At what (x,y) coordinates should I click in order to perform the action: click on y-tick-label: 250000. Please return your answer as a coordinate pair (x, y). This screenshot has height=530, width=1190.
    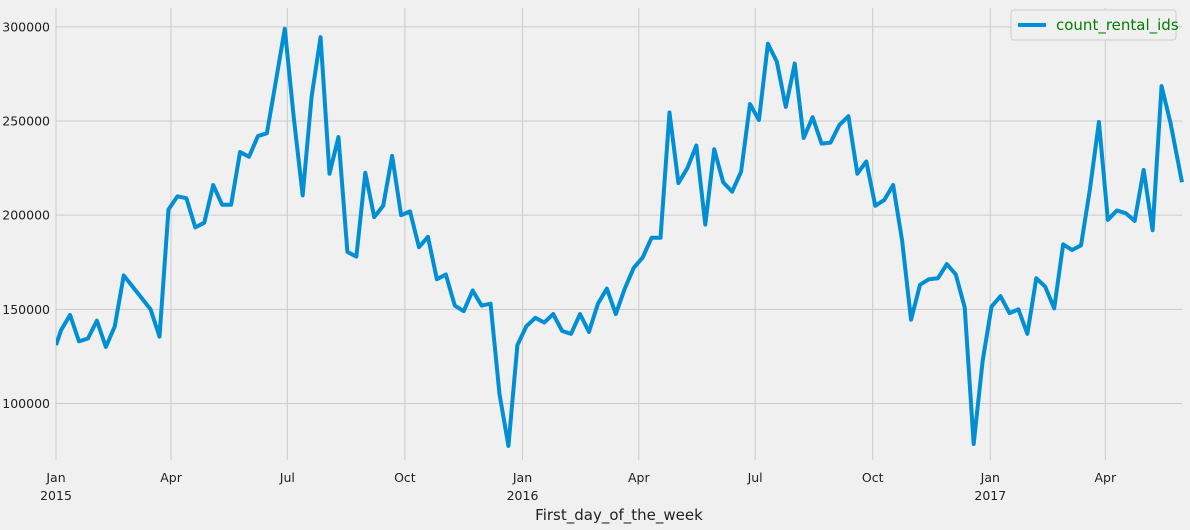
    Looking at the image, I should click on (26, 121).